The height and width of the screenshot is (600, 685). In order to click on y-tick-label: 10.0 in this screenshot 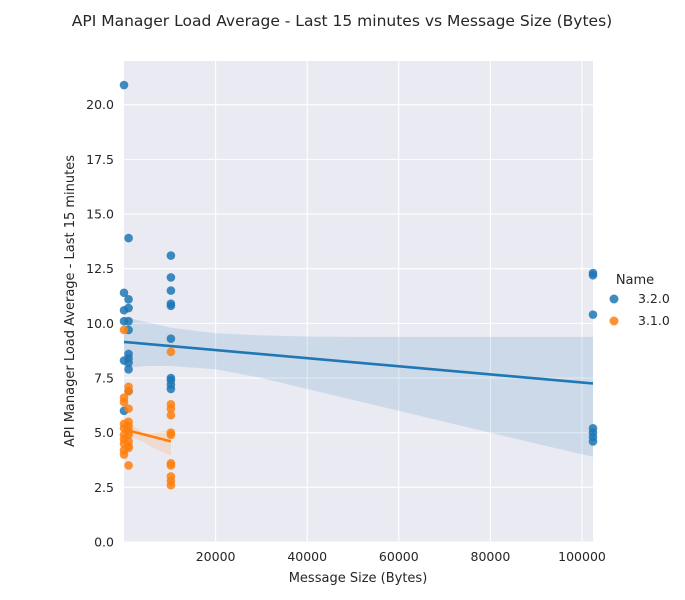, I will do `click(100, 323)`.